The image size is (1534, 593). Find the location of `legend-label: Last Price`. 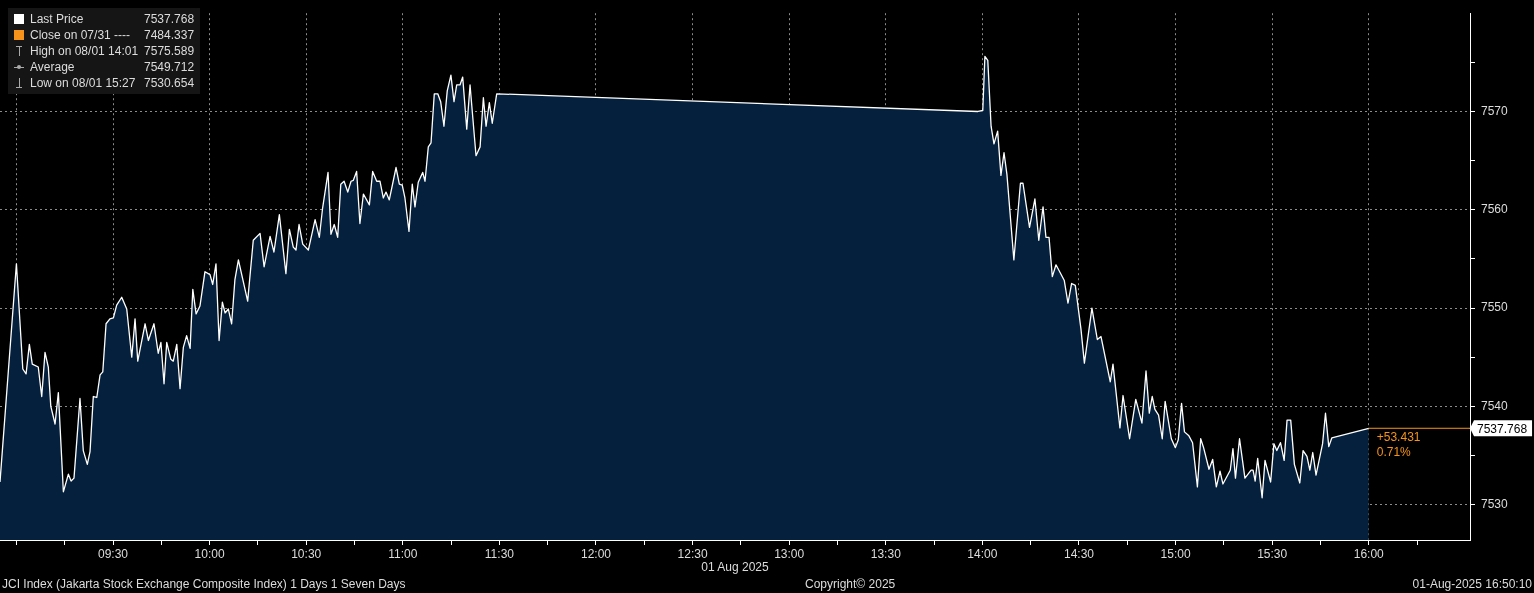

legend-label: Last Price is located at coordinates (57, 19).